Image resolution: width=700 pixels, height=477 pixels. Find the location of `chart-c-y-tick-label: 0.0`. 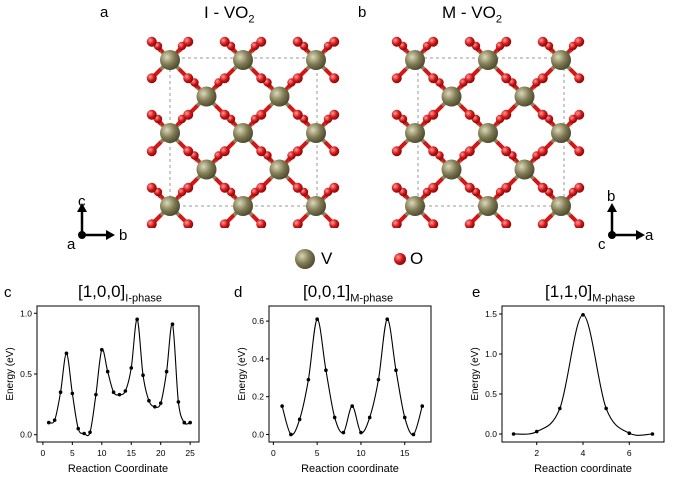

chart-c-y-tick-label: 0.0 is located at coordinates (26, 435).